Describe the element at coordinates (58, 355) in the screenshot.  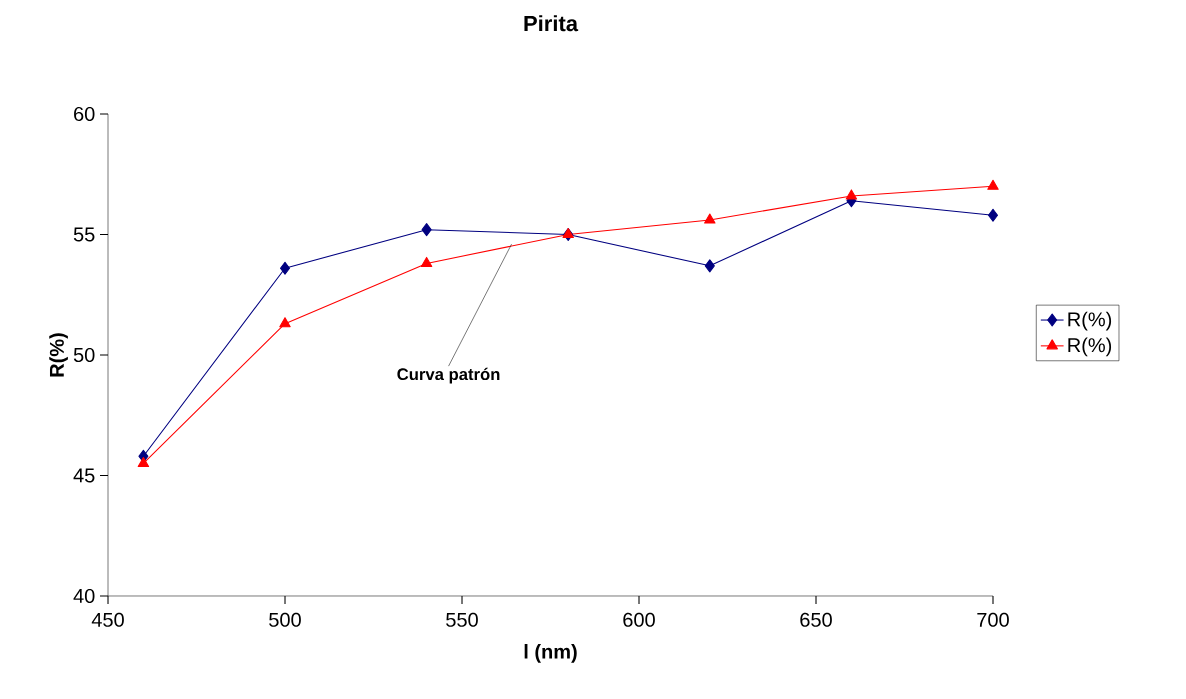
I see `y-axis-title: R(%)` at that location.